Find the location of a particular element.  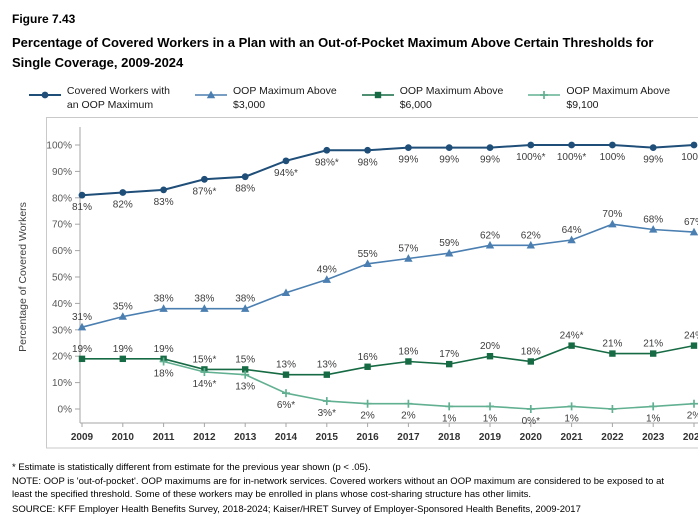

data-label: 49% is located at coordinates (327, 269).